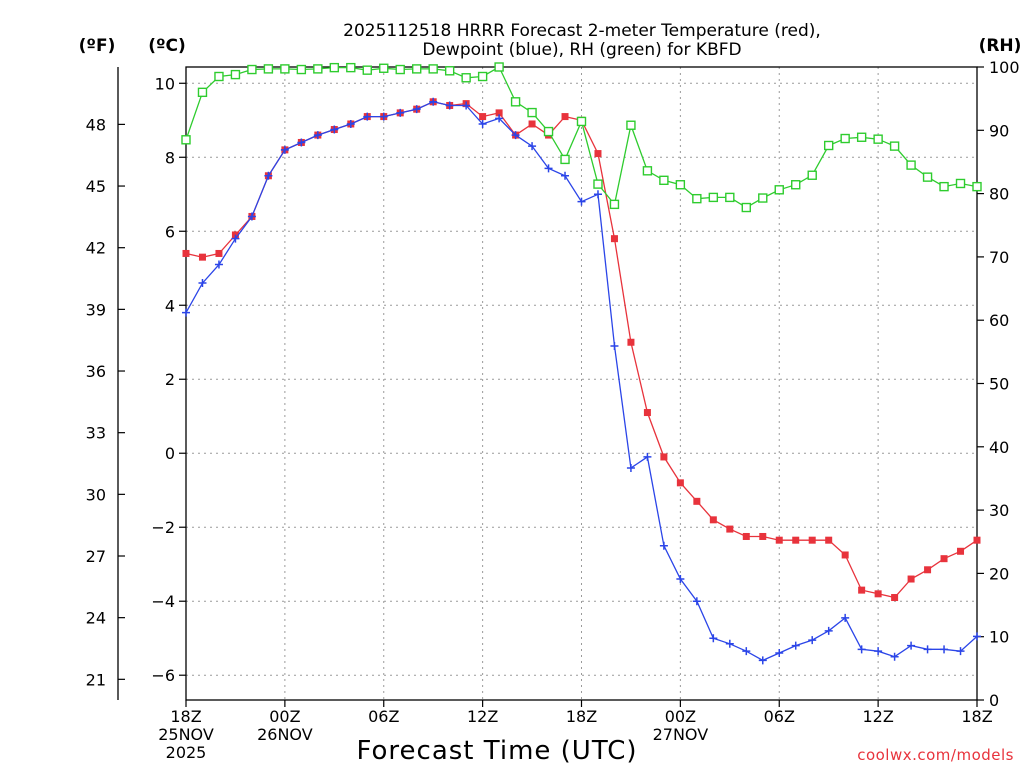  What do you see at coordinates (999, 320) in the screenshot?
I see `rh-tick-label: 60` at bounding box center [999, 320].